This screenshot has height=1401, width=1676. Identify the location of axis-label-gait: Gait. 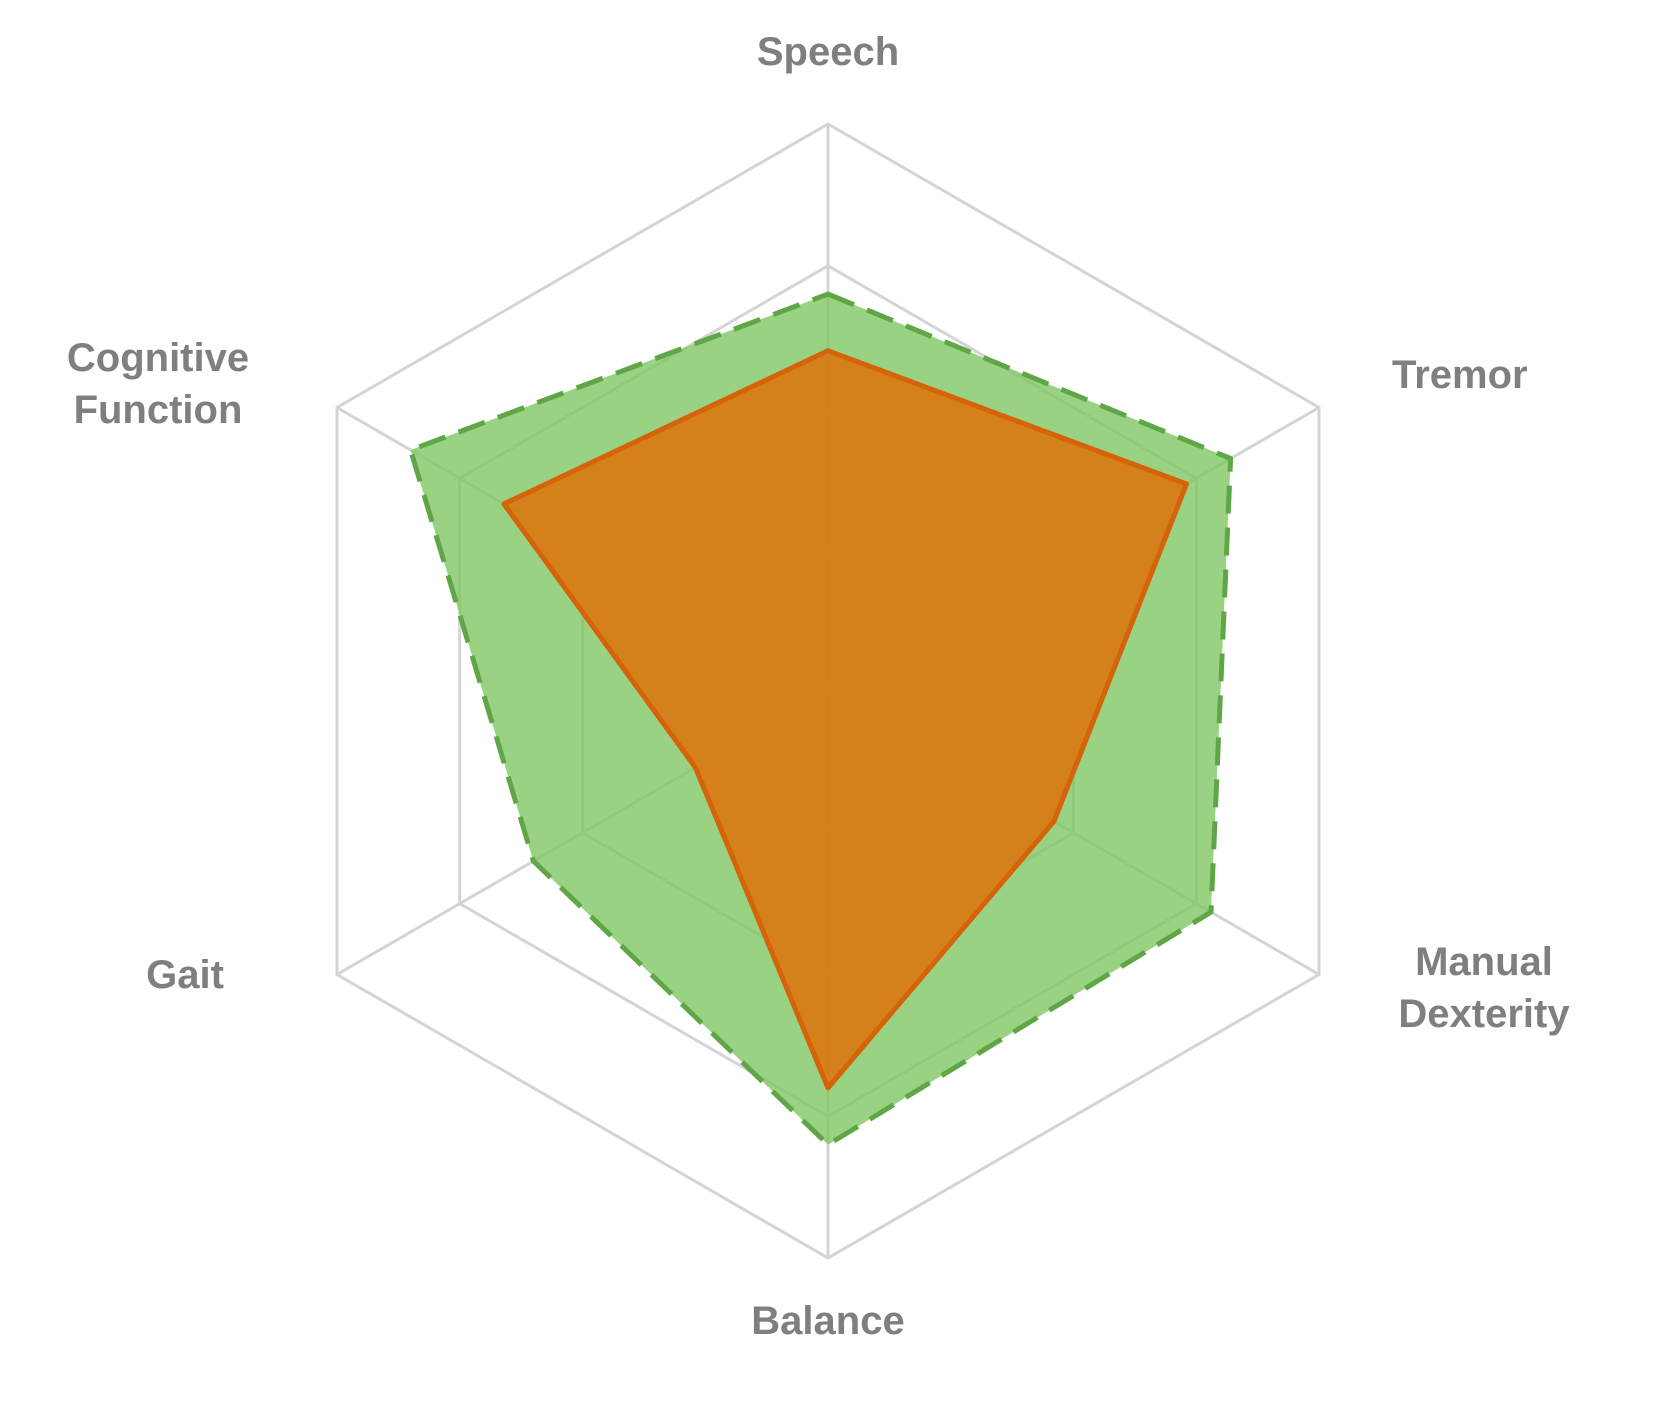
(185, 975).